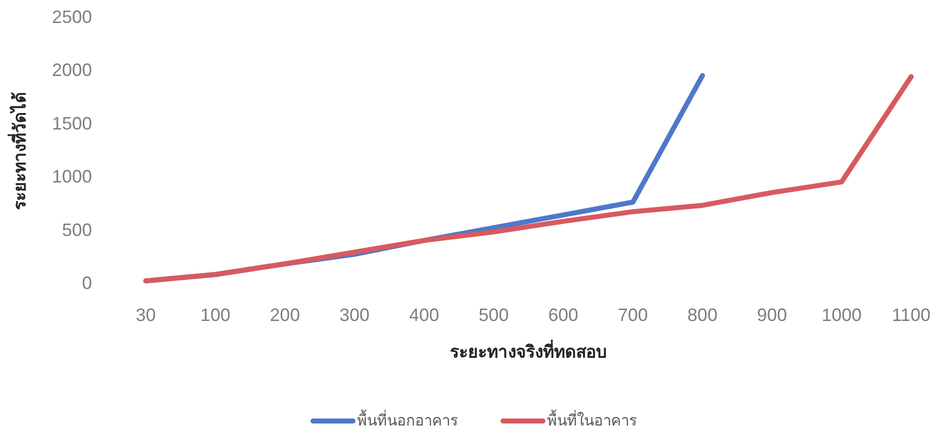 Image resolution: width=950 pixels, height=436 pixels. What do you see at coordinates (215, 315) in the screenshot?
I see `x-tick-label: 100` at bounding box center [215, 315].